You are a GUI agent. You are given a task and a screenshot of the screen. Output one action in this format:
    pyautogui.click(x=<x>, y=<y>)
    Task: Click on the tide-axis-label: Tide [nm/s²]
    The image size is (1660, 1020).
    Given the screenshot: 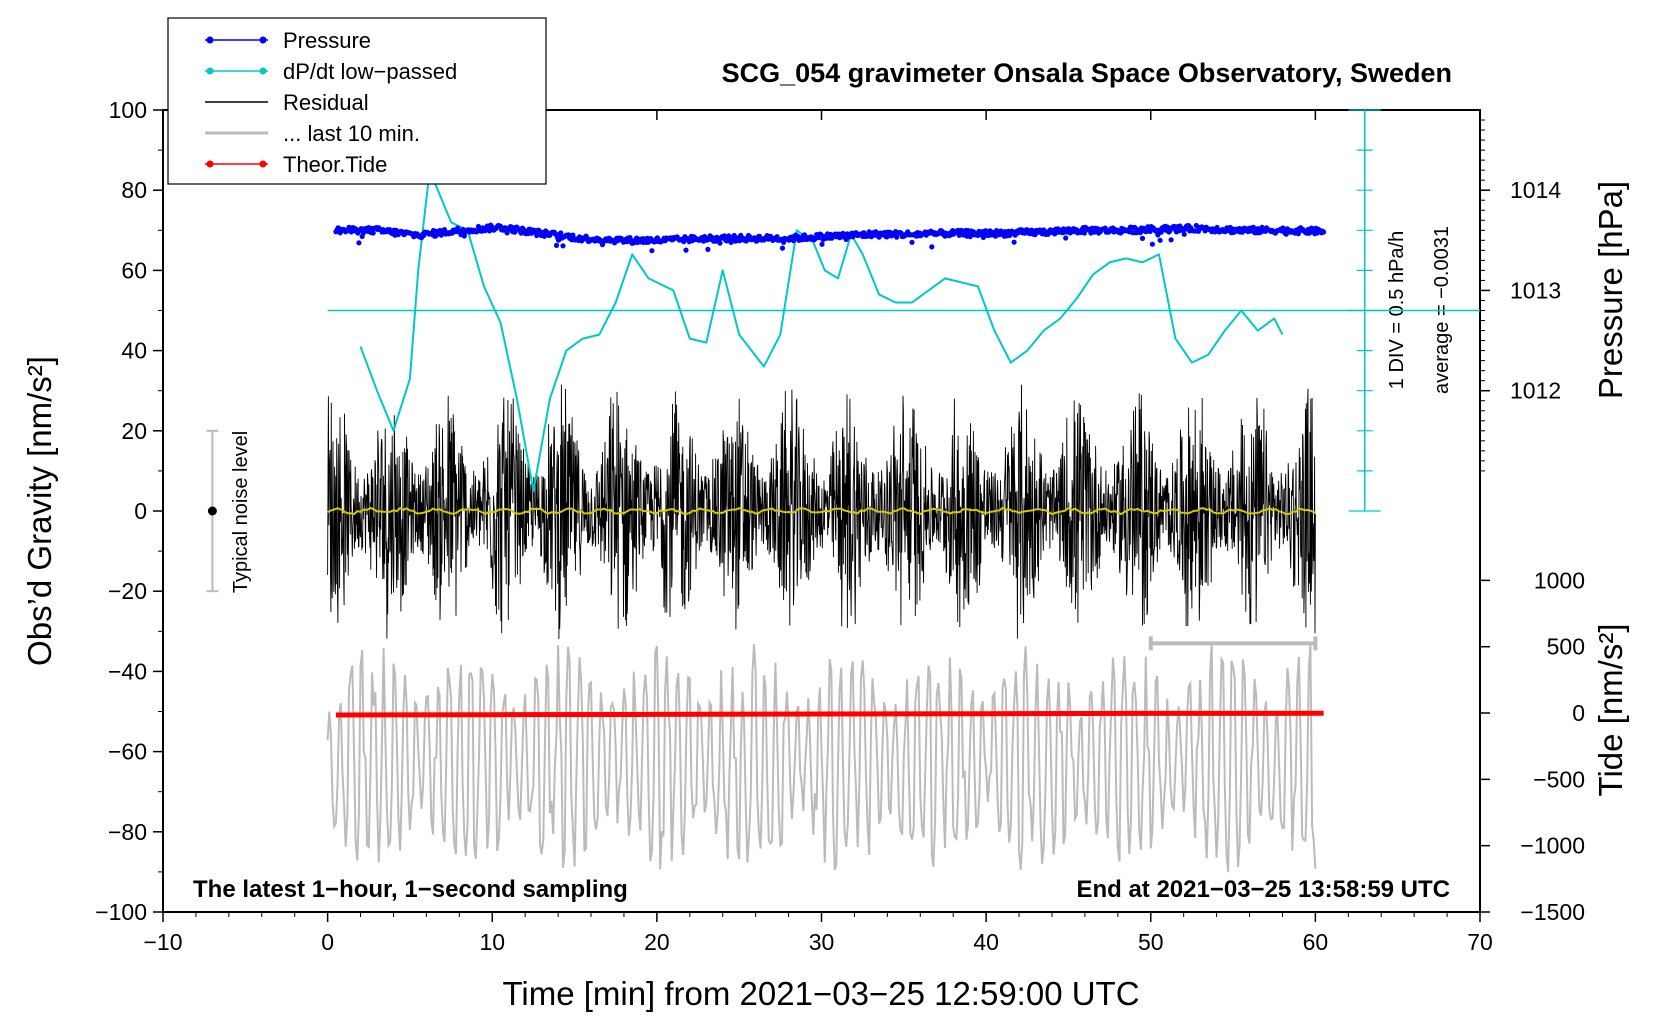 What is the action you would take?
    pyautogui.click(x=1610, y=710)
    